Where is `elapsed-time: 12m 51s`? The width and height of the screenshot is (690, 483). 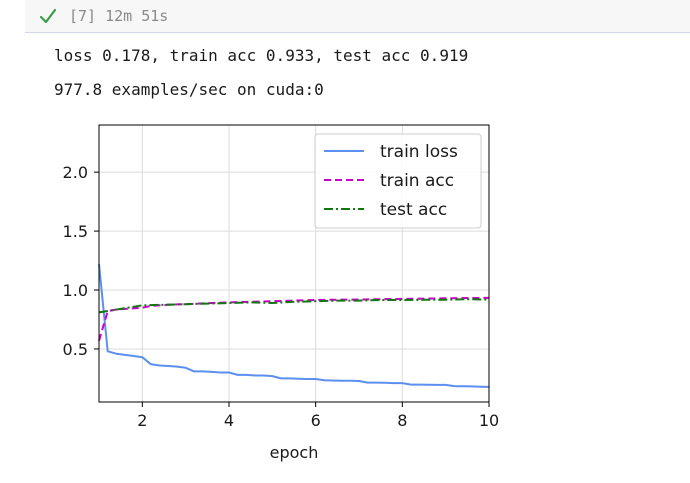
elapsed-time: 12m 51s is located at coordinates (137, 16).